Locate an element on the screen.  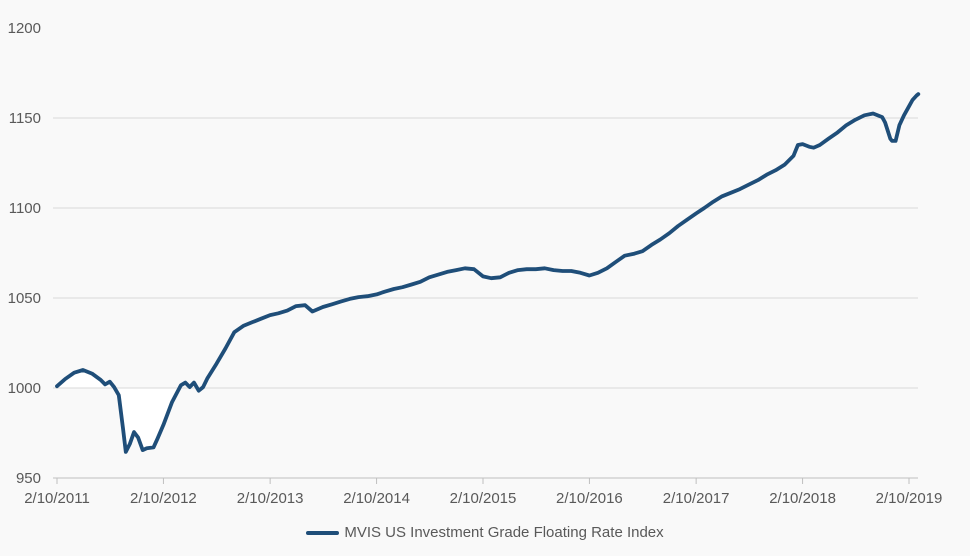
legend-line-swatch-icon is located at coordinates (323, 532).